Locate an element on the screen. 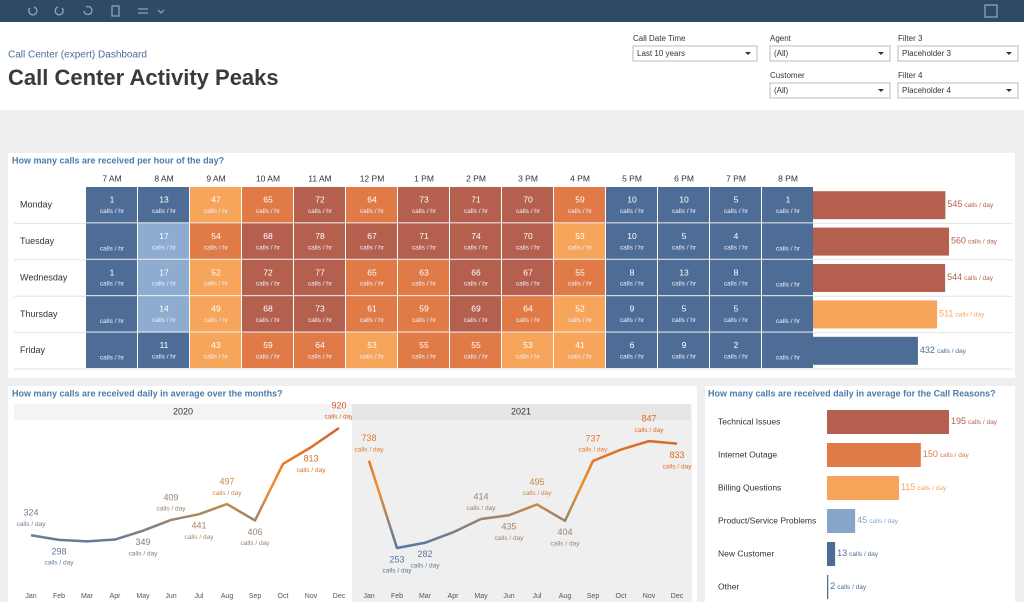 This screenshot has height=602, width=1024. cell-value: 71 is located at coordinates (476, 199).